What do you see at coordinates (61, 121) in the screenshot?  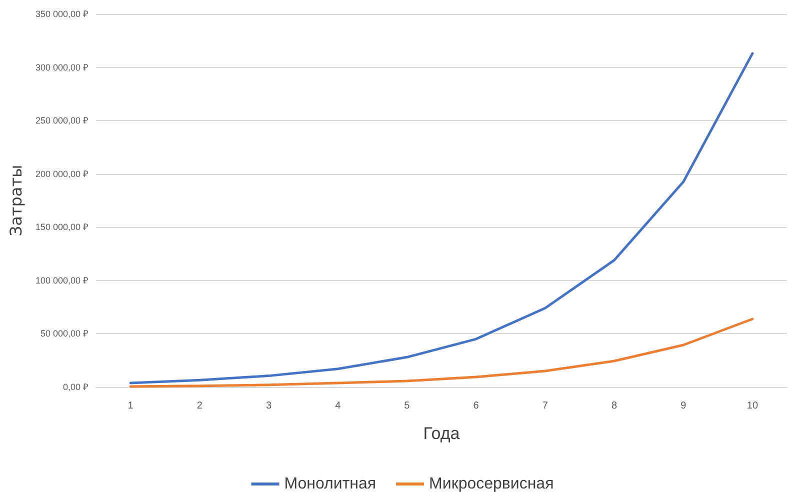 I see `y-tick-label: 250 000,00 ₽` at bounding box center [61, 121].